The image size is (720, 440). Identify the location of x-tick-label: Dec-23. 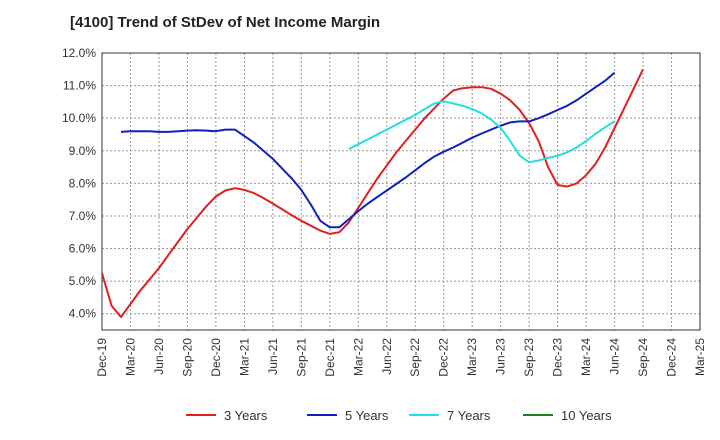
(558, 357).